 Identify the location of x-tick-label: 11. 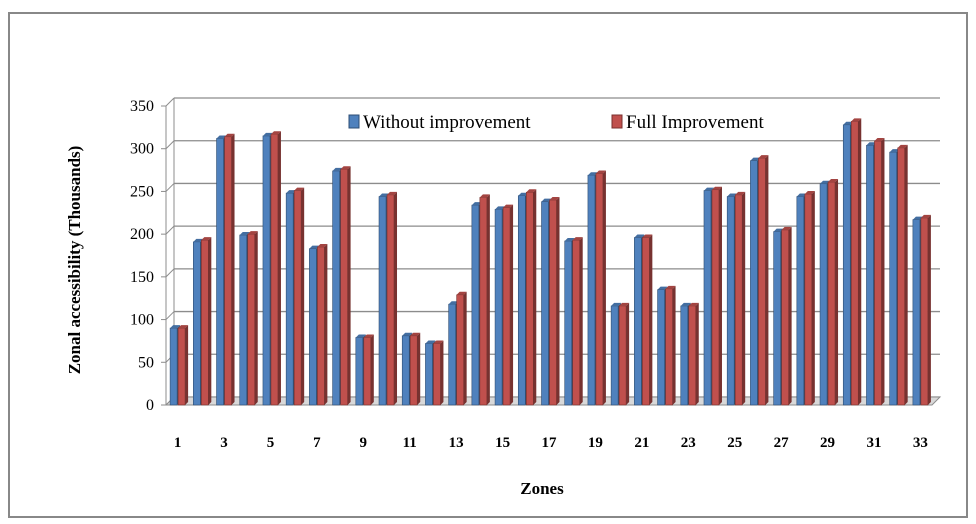
(410, 443).